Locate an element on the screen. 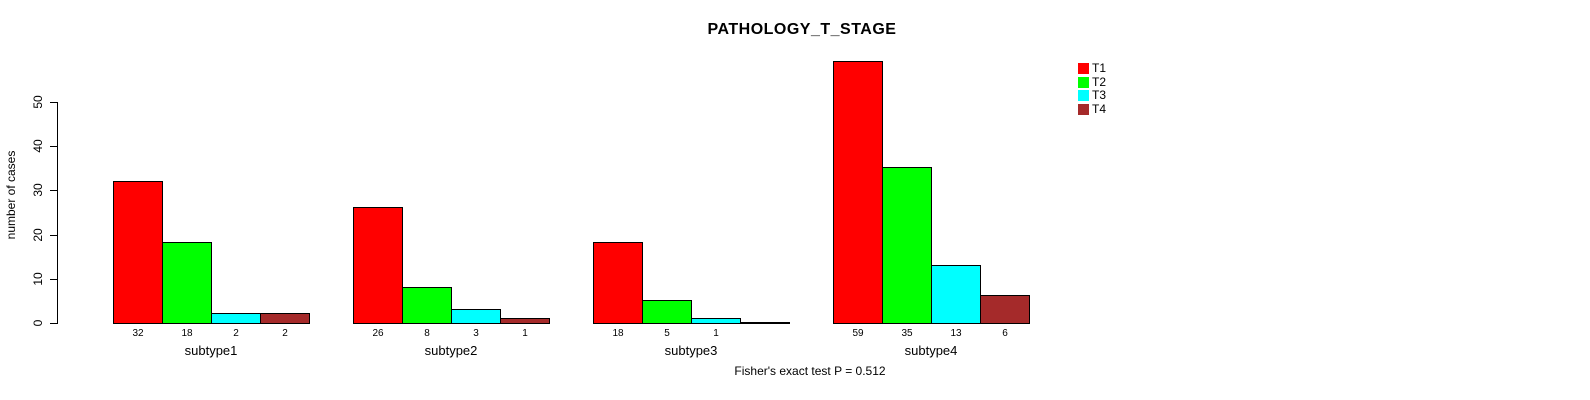  bar-value-label: 32 is located at coordinates (138, 333).